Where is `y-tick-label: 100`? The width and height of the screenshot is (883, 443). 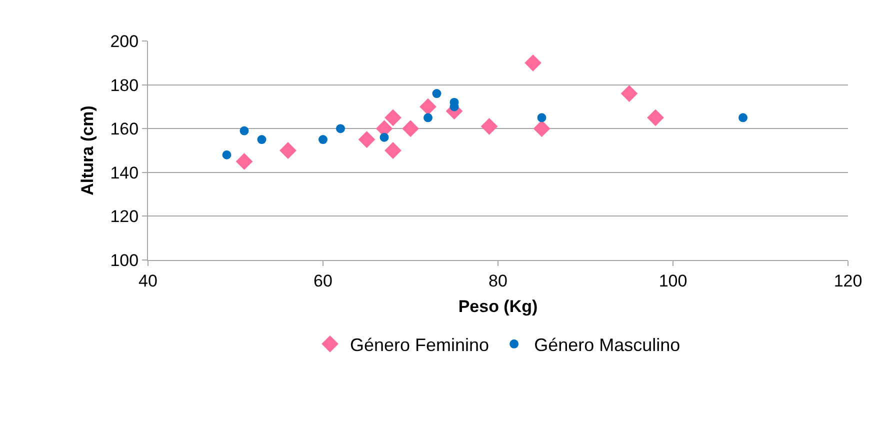
y-tick-label: 100 is located at coordinates (124, 260).